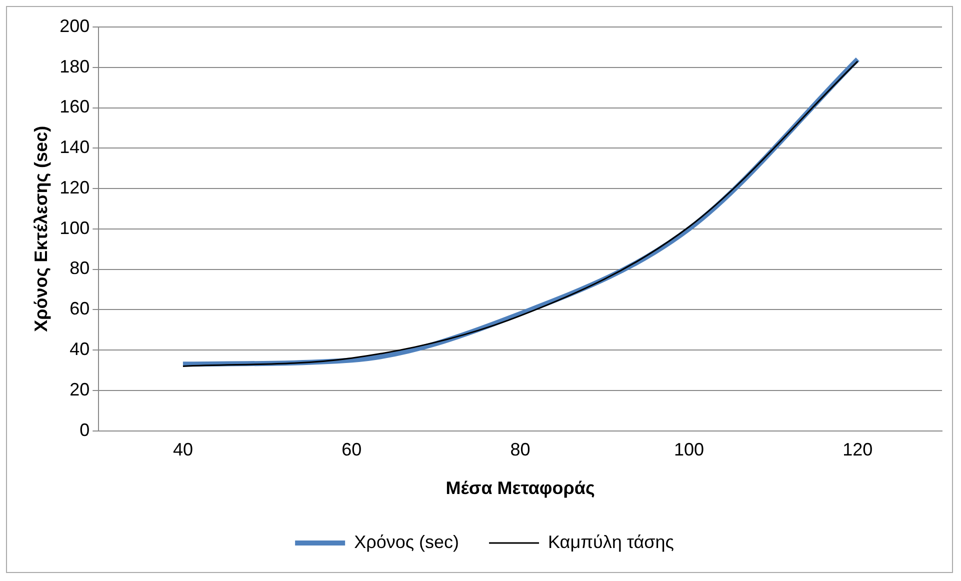 The height and width of the screenshot is (581, 961). I want to click on y-tick-label: 40, so click(80, 349).